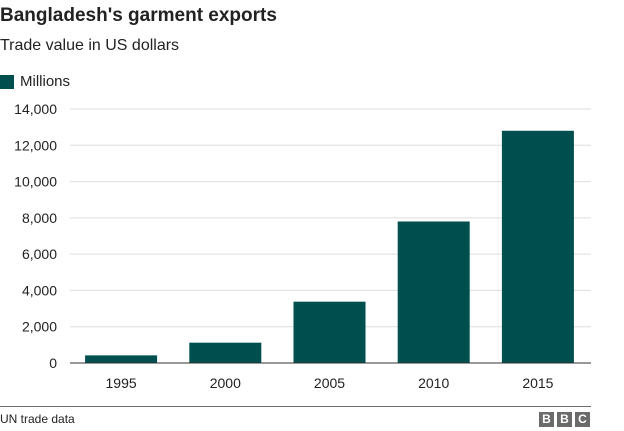  I want to click on bar-2010, so click(433, 292).